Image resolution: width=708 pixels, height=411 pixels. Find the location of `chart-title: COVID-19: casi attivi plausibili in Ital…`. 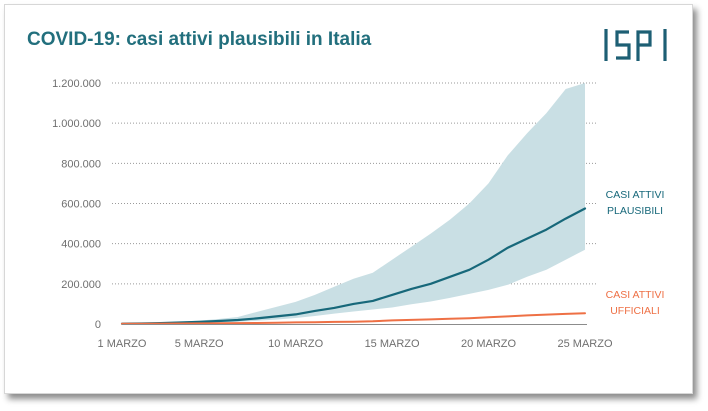

chart-title: COVID-19: casi attivi plausibili in Ital… is located at coordinates (199, 39).